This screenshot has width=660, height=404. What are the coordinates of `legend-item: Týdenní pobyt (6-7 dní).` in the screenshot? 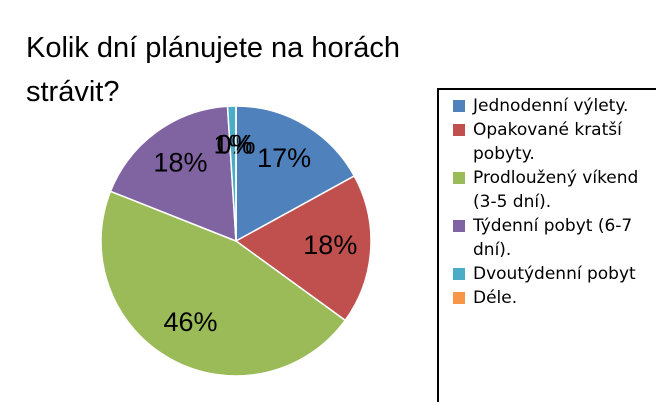 It's located at (554, 238).